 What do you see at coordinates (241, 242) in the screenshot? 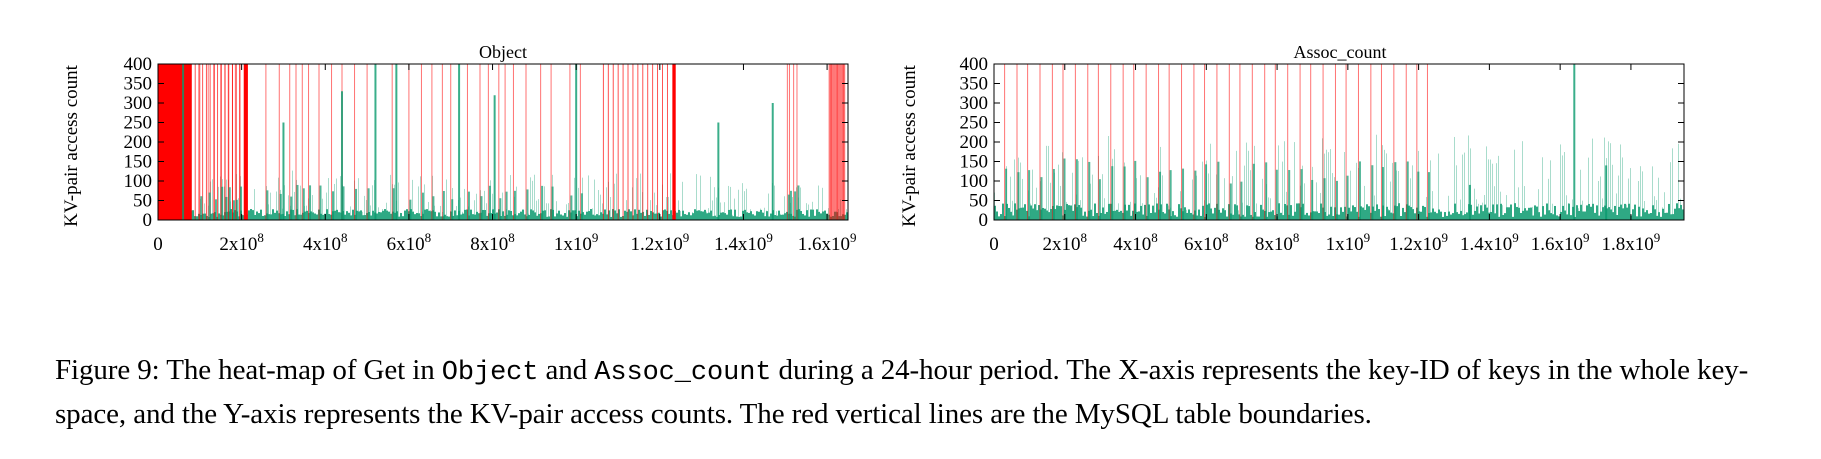
I see `x-tick-label: 2x10⁸` at bounding box center [241, 242].